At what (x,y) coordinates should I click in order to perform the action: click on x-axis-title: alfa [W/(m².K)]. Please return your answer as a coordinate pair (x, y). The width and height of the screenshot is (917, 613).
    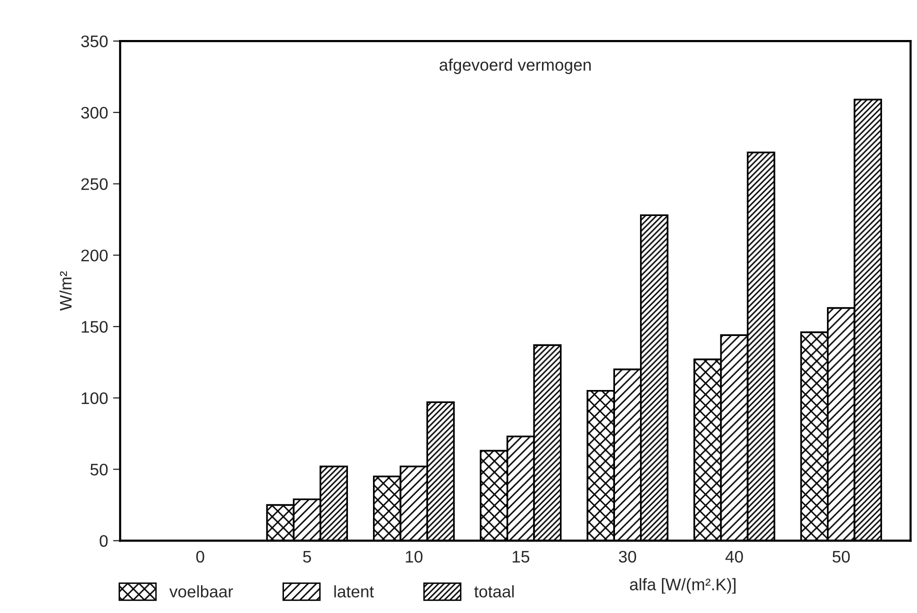
    Looking at the image, I should click on (683, 586).